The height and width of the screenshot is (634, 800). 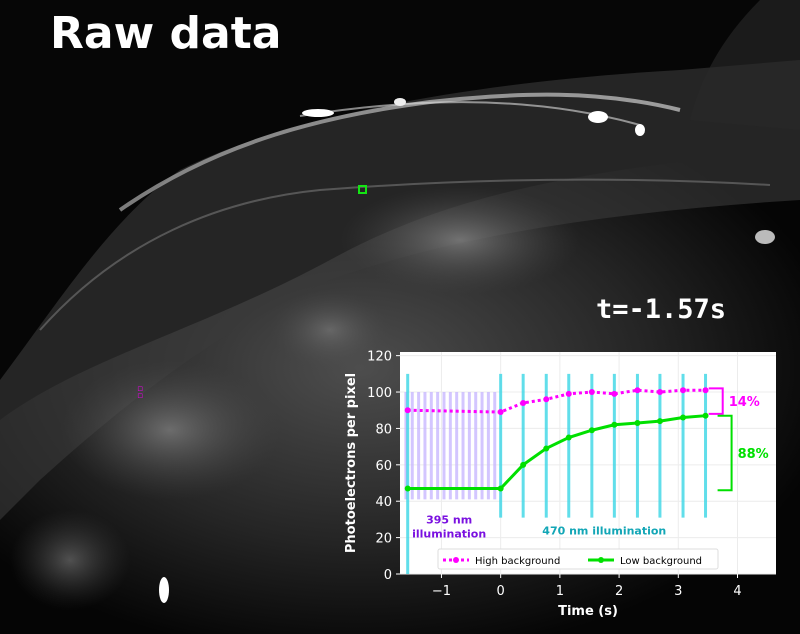 What do you see at coordinates (619, 591) in the screenshot?
I see `x-tick-label: 2` at bounding box center [619, 591].